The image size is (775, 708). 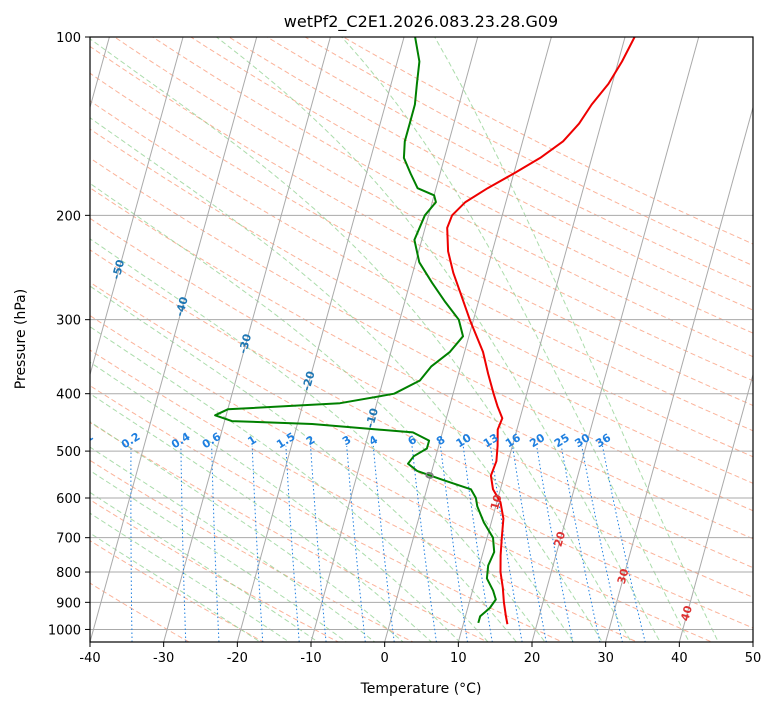 What do you see at coordinates (245, 343) in the screenshot?
I see `isotherm-label: -30` at bounding box center [245, 343].